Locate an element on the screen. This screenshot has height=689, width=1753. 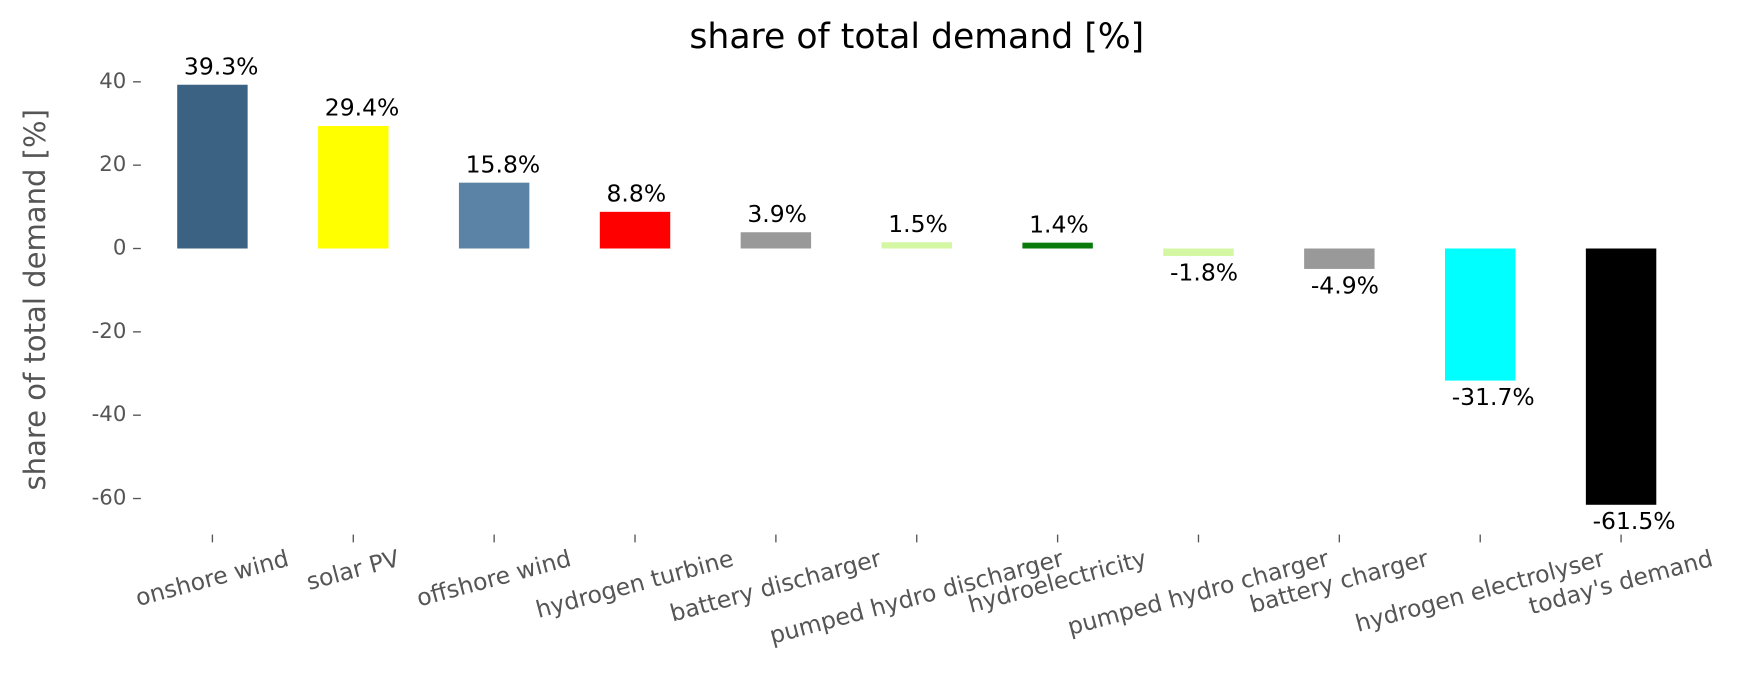
y-tick-label: -60 is located at coordinates (109, 498).